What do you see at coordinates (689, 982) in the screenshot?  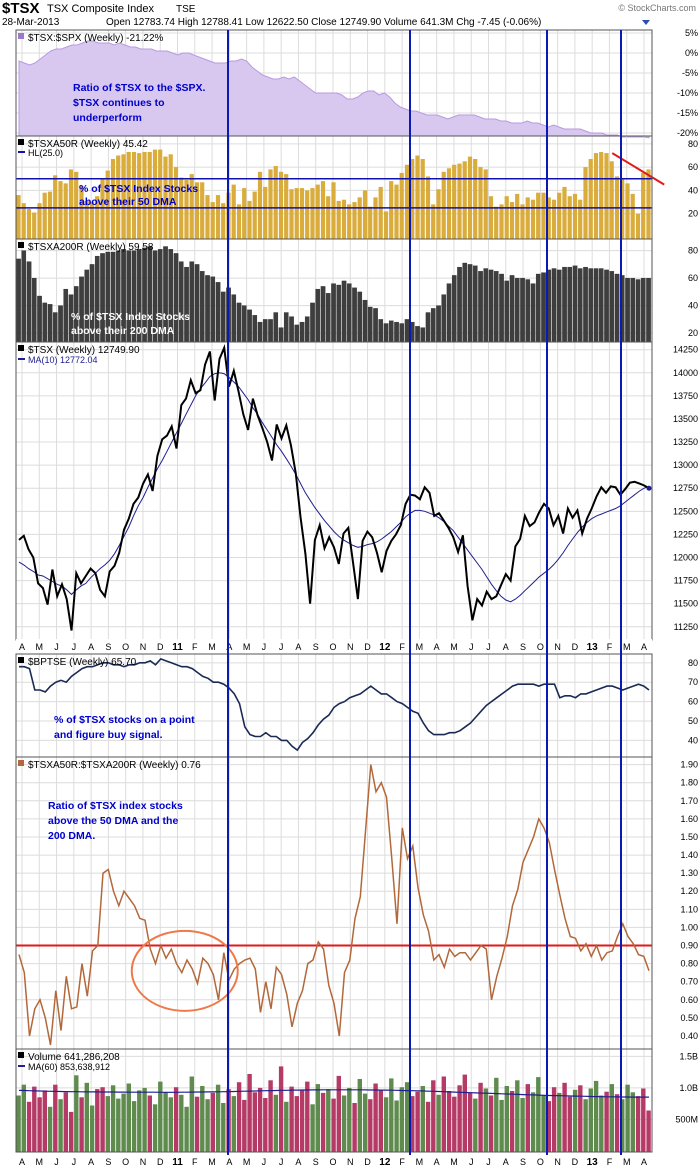 I see `y-tick-label: 0.70` at bounding box center [689, 982].